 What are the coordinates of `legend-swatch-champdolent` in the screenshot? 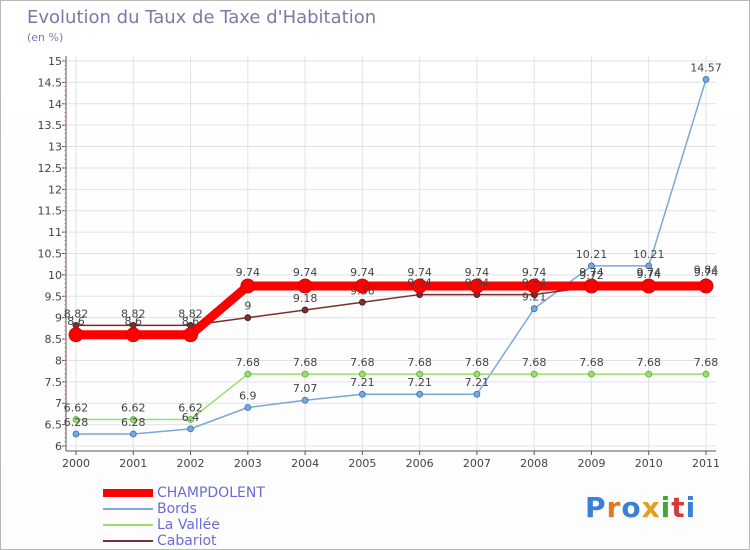 It's located at (128, 493).